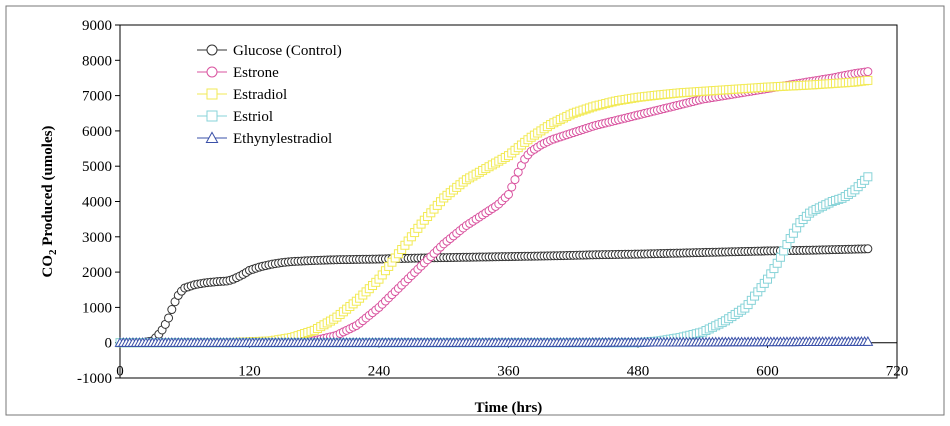 Image resolution: width=950 pixels, height=426 pixels. I want to click on y-tick-label: 7000, so click(97, 97).